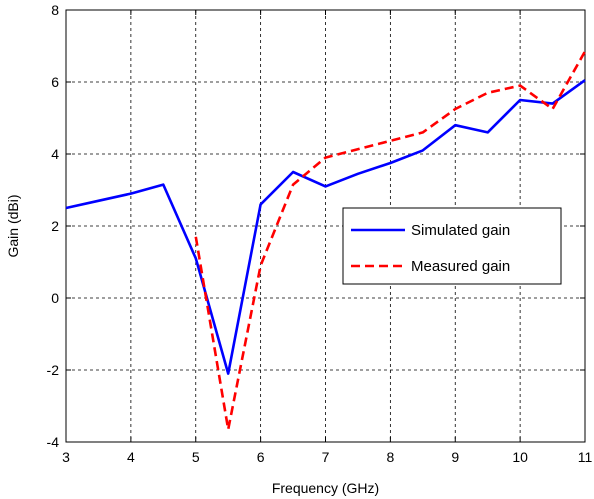  I want to click on x-tick-label: 3, so click(66, 457).